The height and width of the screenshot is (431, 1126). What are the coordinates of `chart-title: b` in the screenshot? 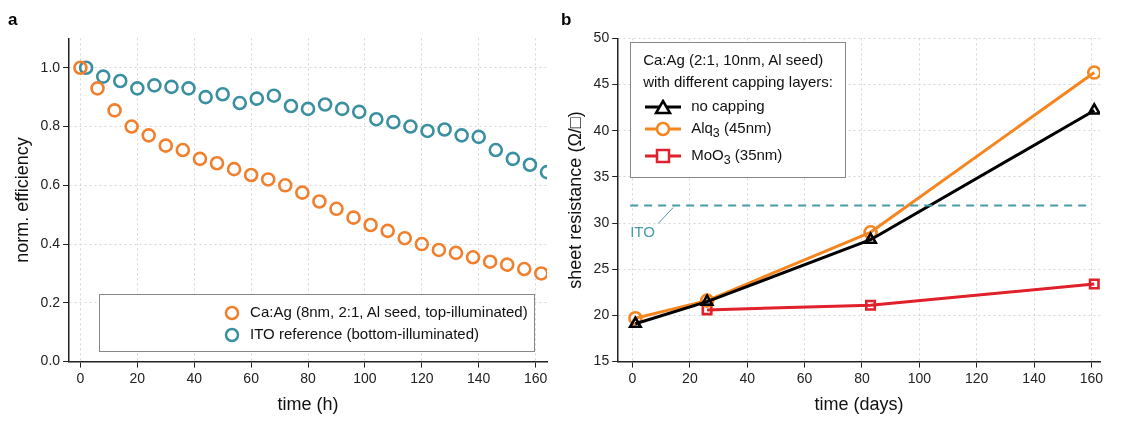 It's located at (566, 19).